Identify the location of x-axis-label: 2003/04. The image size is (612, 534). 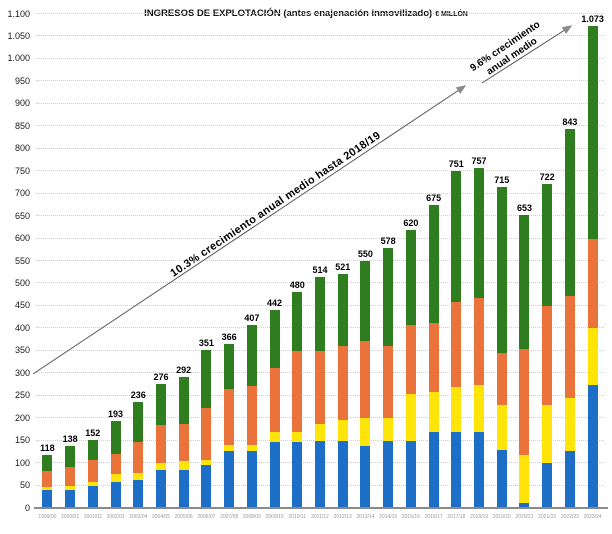
(138, 517).